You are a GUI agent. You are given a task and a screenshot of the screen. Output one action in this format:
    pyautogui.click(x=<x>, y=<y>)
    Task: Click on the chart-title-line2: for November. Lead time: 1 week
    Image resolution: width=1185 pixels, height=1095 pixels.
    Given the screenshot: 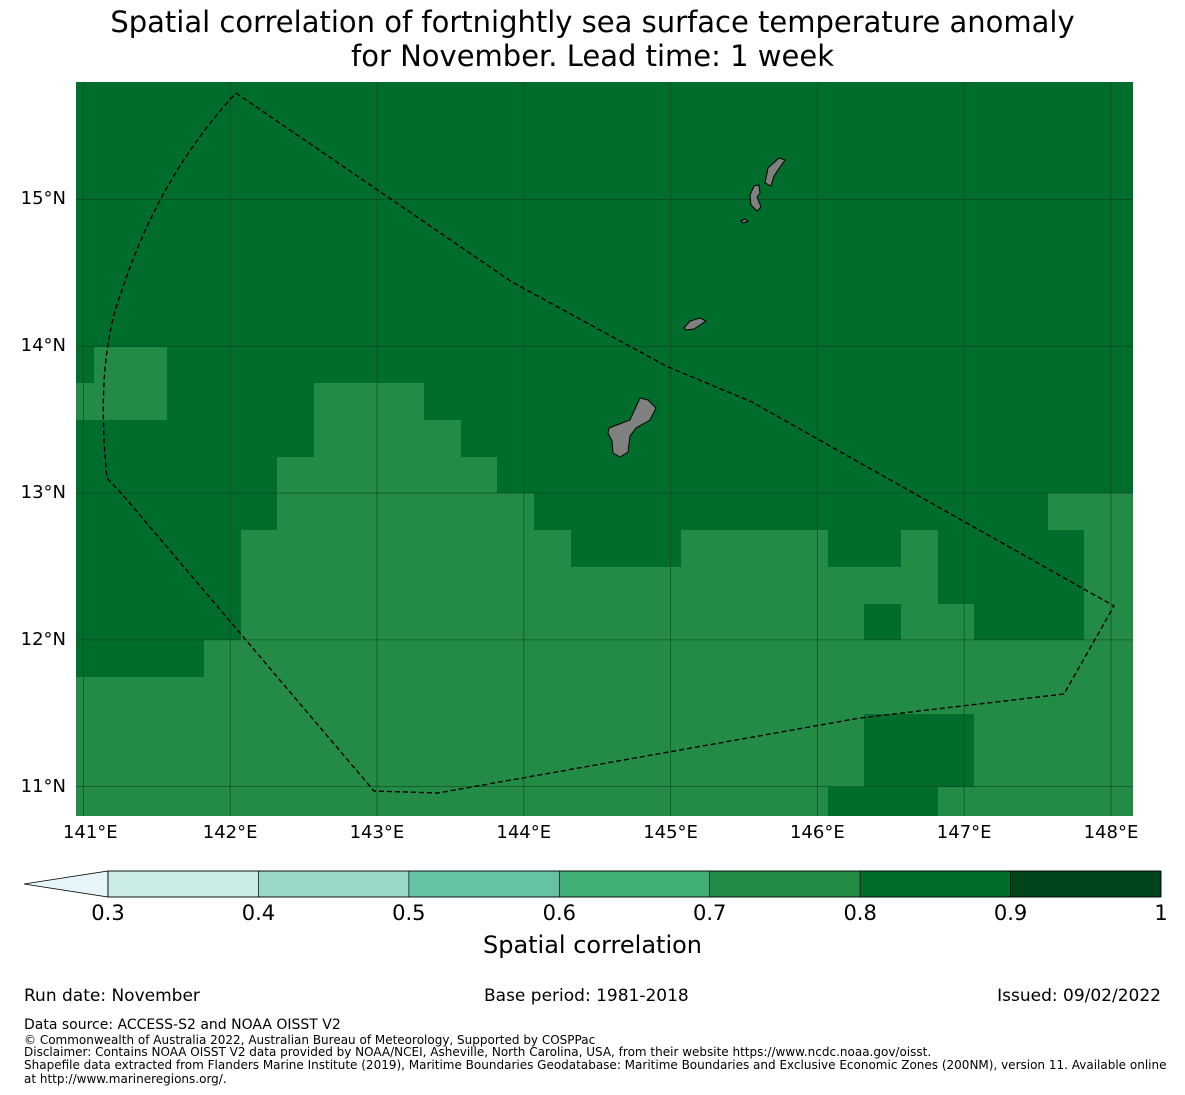 What is the action you would take?
    pyautogui.click(x=592, y=56)
    